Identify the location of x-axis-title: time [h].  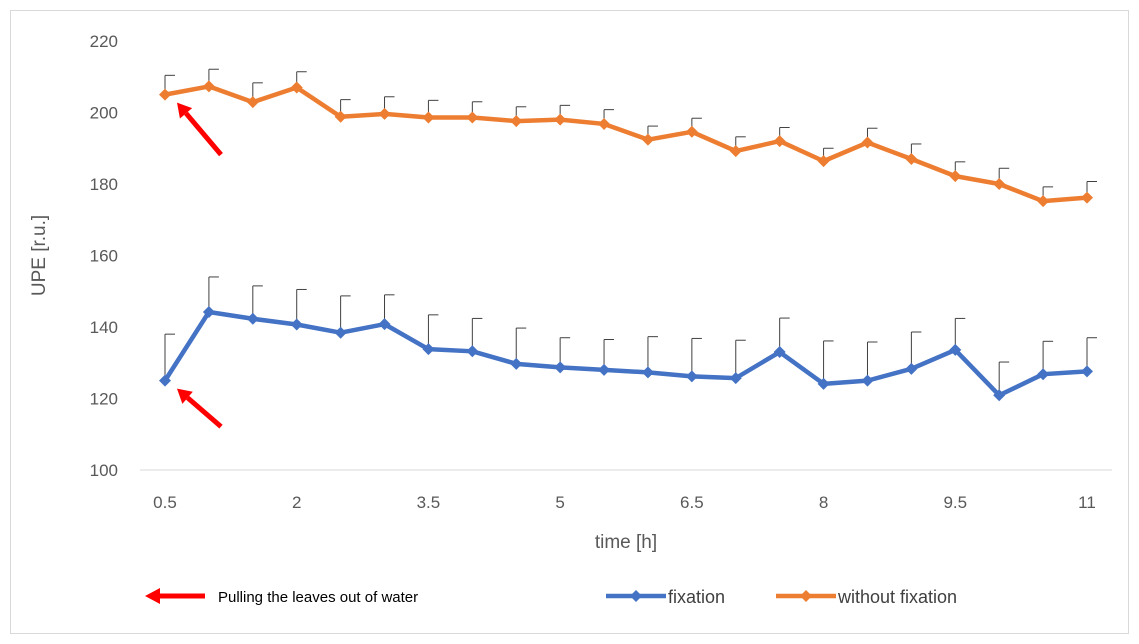
(626, 542).